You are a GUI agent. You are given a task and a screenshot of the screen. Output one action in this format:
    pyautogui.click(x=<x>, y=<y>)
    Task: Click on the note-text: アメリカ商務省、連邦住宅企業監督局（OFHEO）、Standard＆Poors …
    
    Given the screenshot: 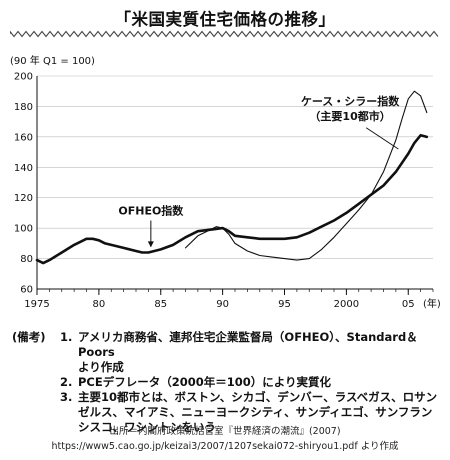 What is the action you would take?
    pyautogui.click(x=260, y=352)
    